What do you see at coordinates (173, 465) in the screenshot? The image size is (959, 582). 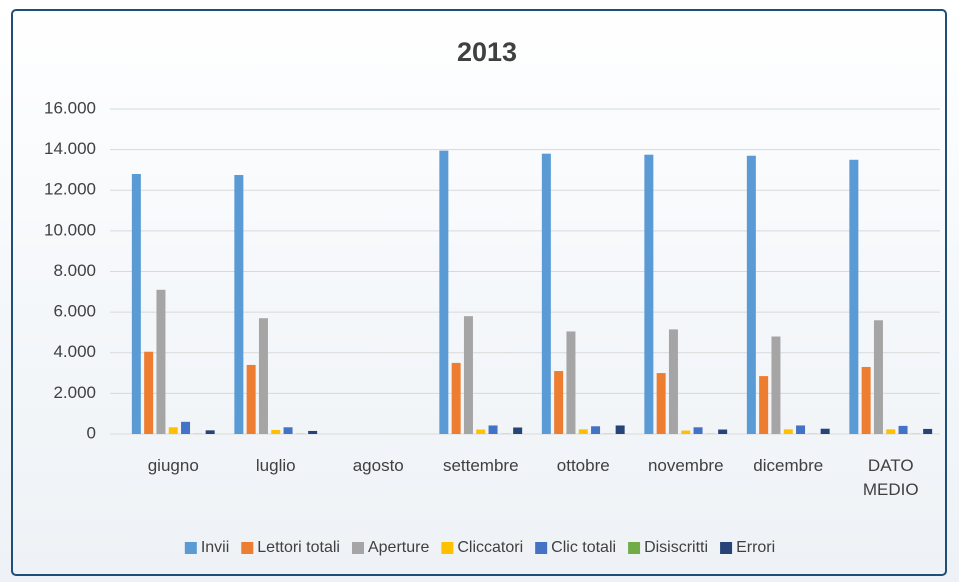 I see `x-tick-label: giugno` at bounding box center [173, 465].